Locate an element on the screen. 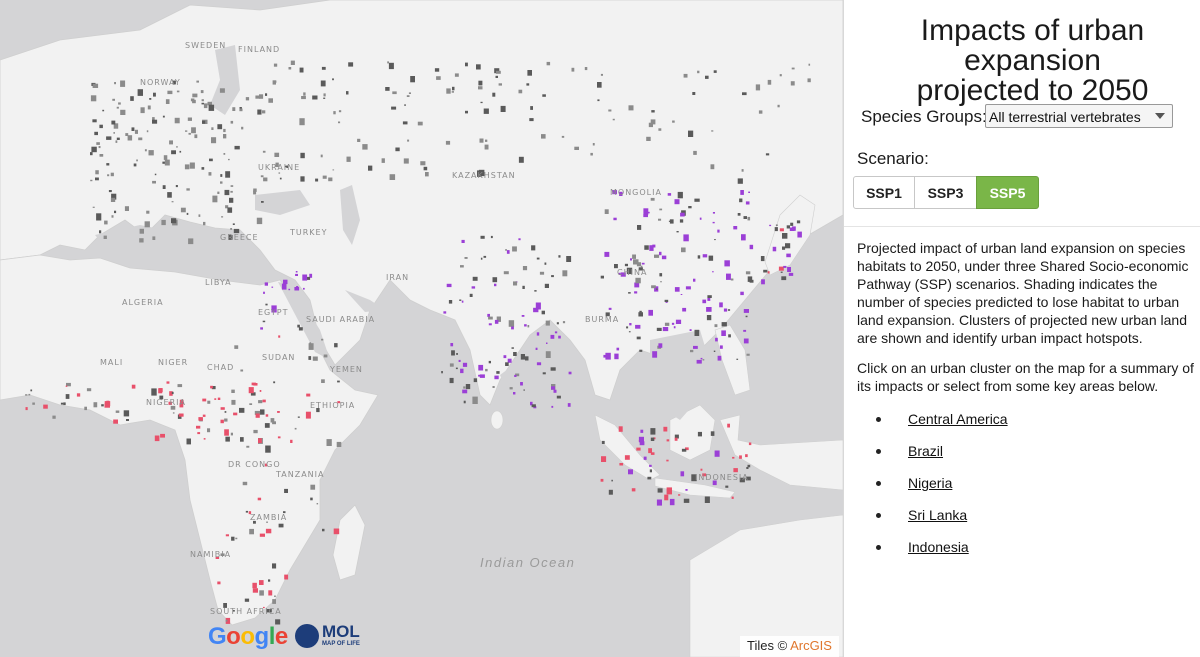  key-area-link-central-america: Central America is located at coordinates (958, 419).